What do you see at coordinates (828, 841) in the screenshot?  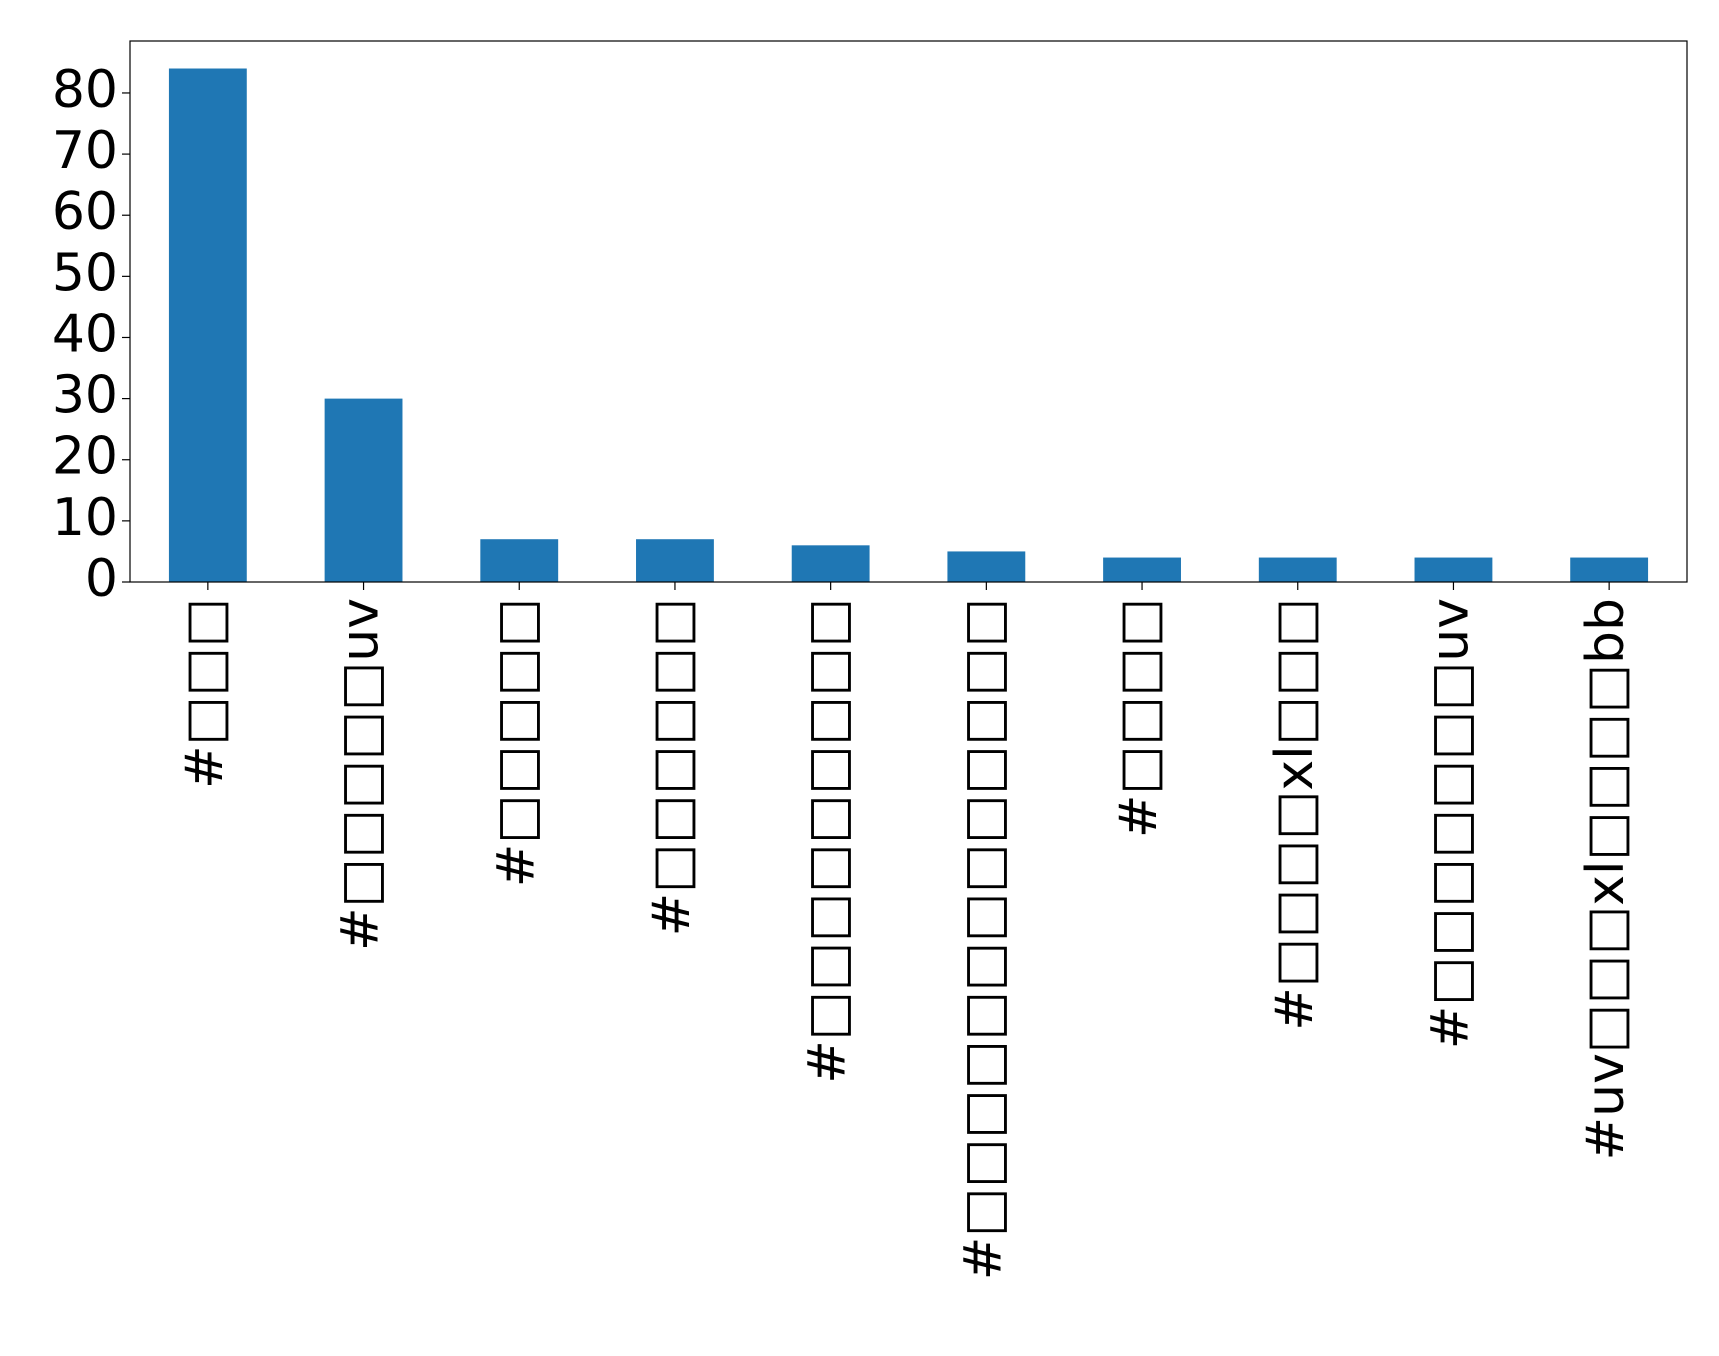 I see `x-tick-label: #□□□□□□□□□` at bounding box center [828, 841].